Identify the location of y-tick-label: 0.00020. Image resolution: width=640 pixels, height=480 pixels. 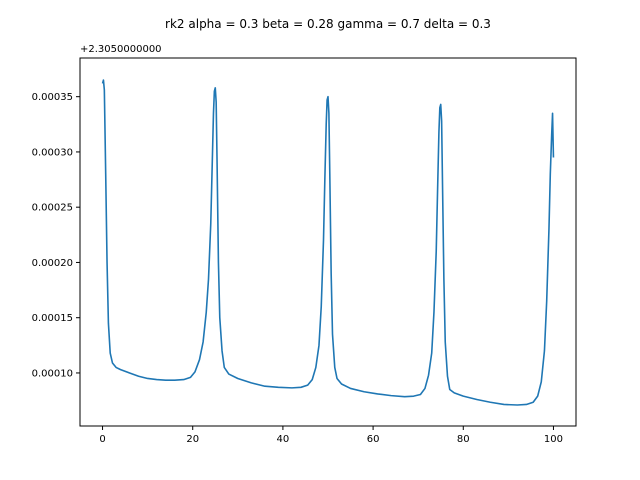
(52, 263).